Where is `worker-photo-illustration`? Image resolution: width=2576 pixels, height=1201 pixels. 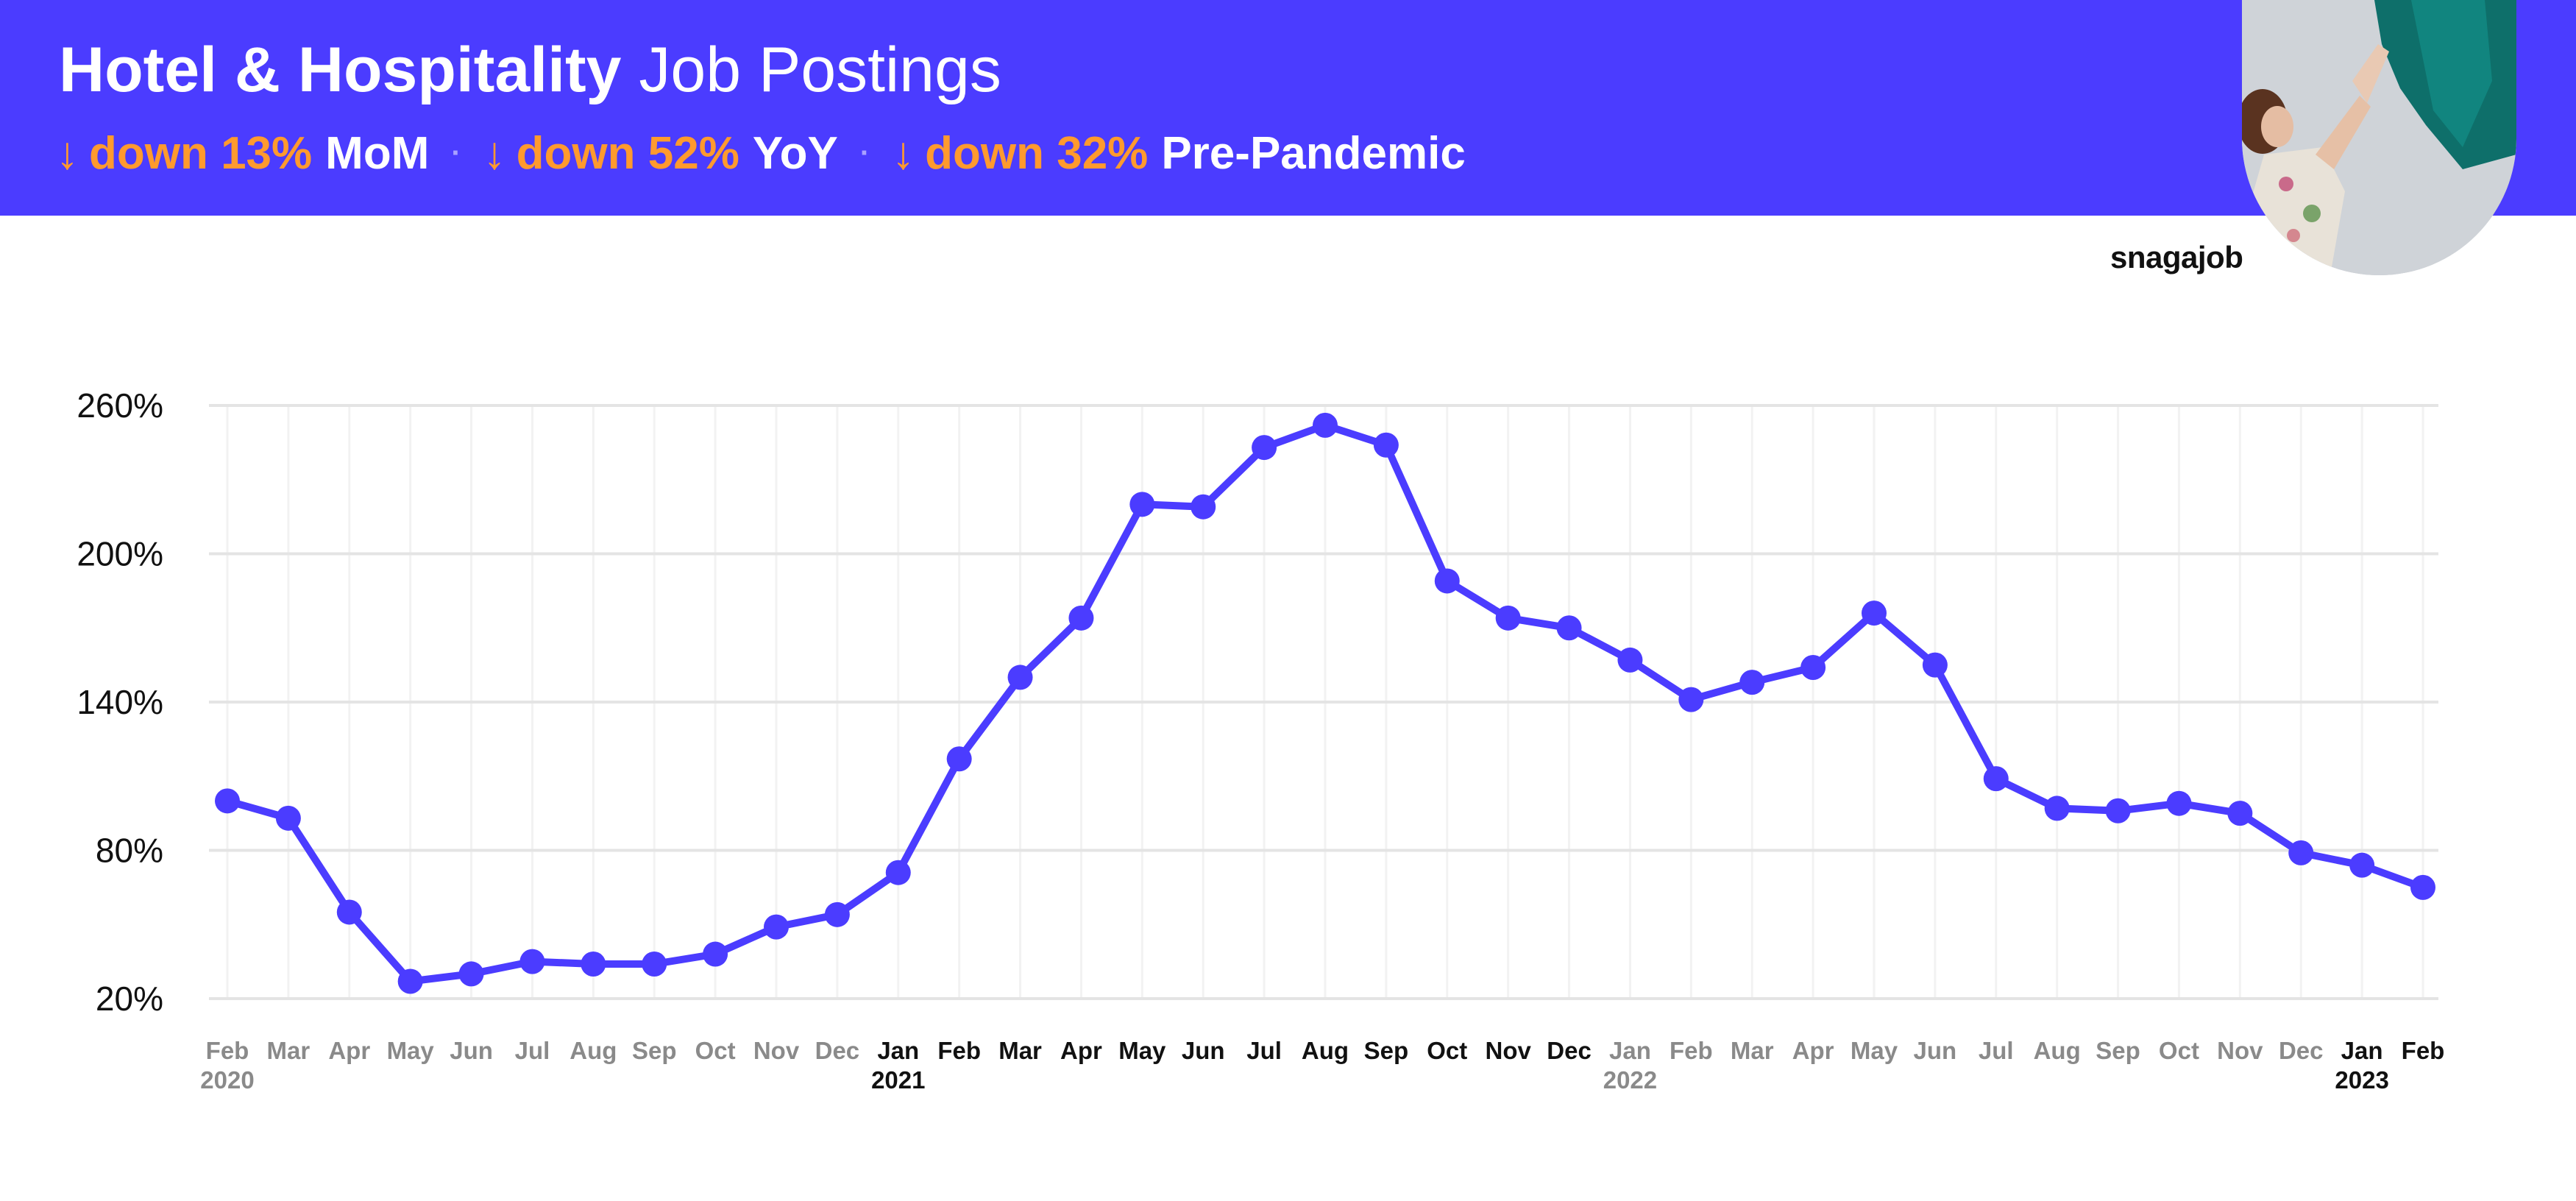 worker-photo-illustration is located at coordinates (2379, 138).